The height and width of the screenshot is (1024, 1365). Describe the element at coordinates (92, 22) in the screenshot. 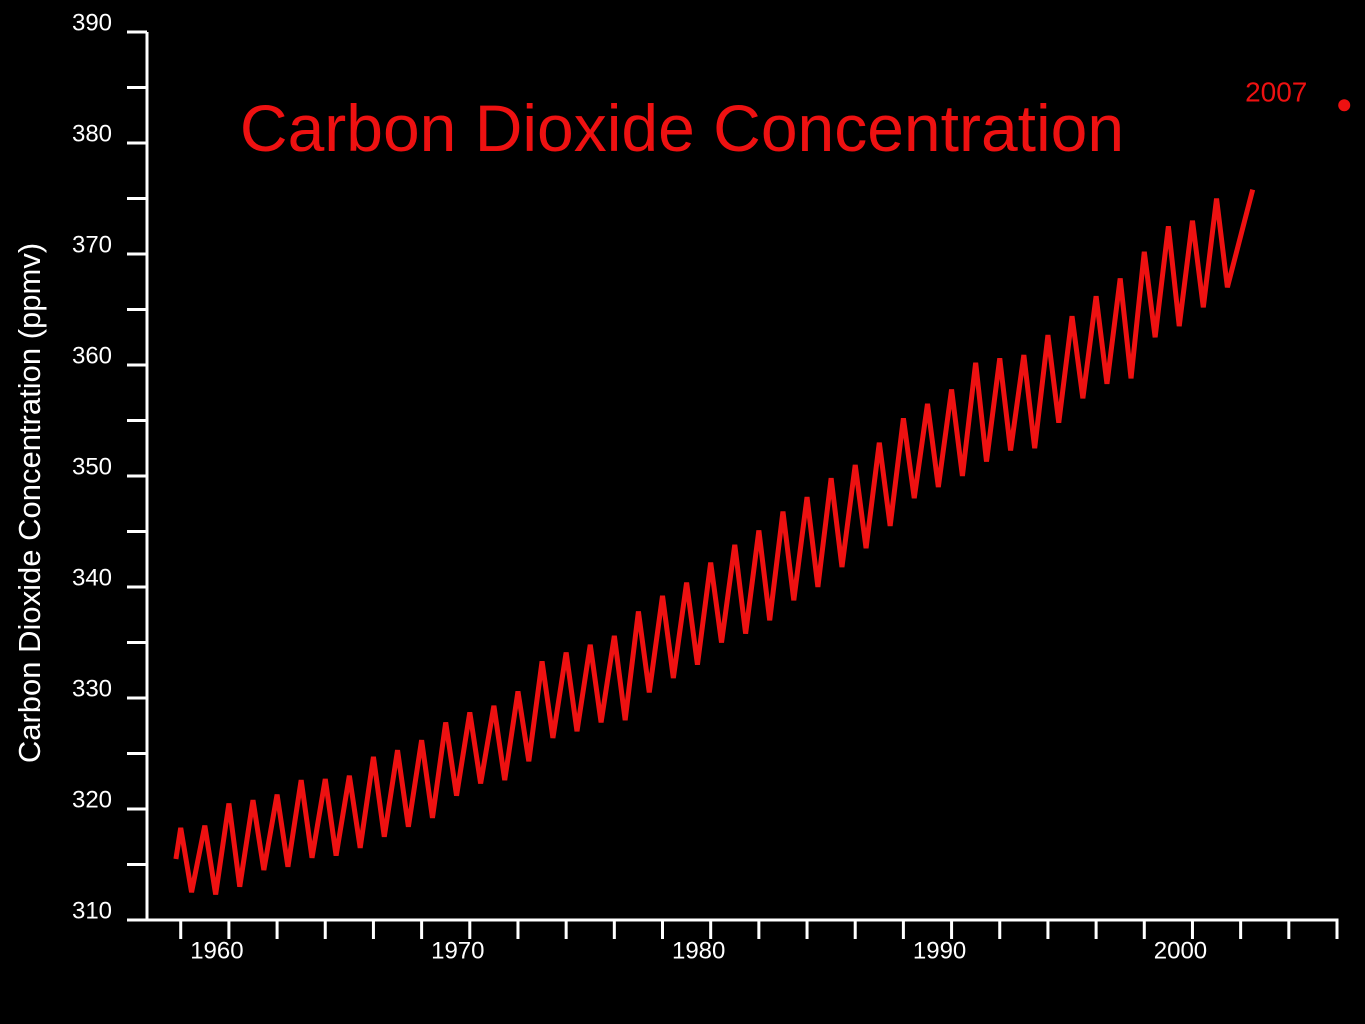

I see `y-tick-label: 390` at that location.